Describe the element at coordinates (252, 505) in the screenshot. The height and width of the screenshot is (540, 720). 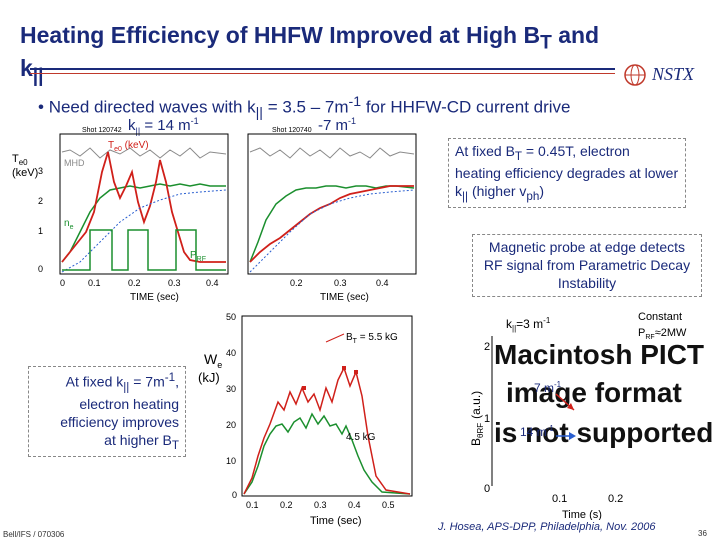
I see `we-xtick-0: 0.1` at that location.